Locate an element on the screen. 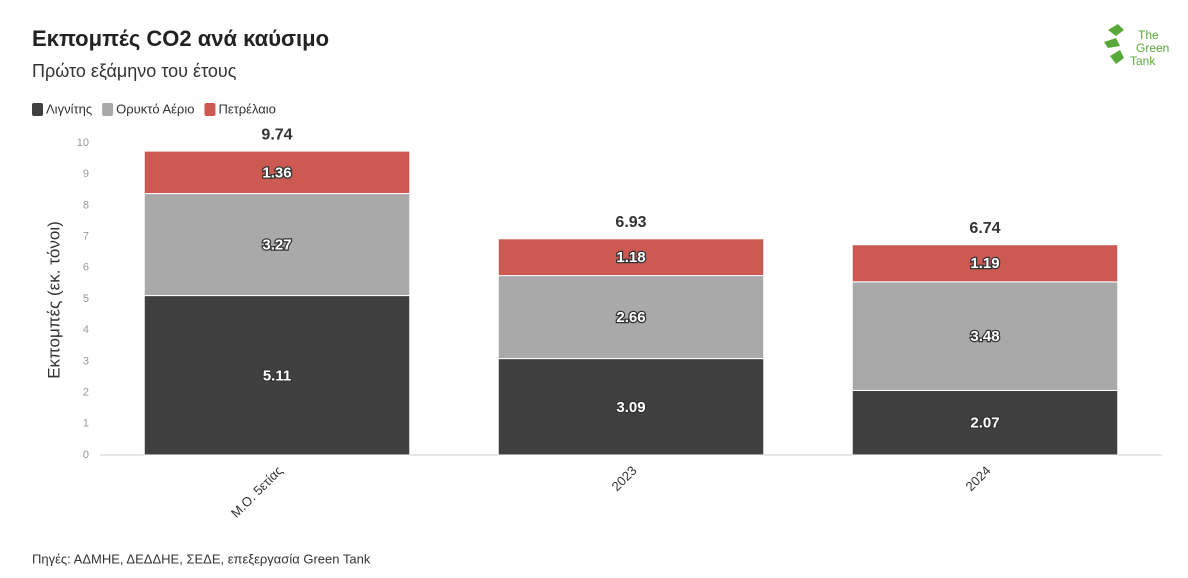 This screenshot has width=1188, height=578. value-label: 3.48 is located at coordinates (984, 336).